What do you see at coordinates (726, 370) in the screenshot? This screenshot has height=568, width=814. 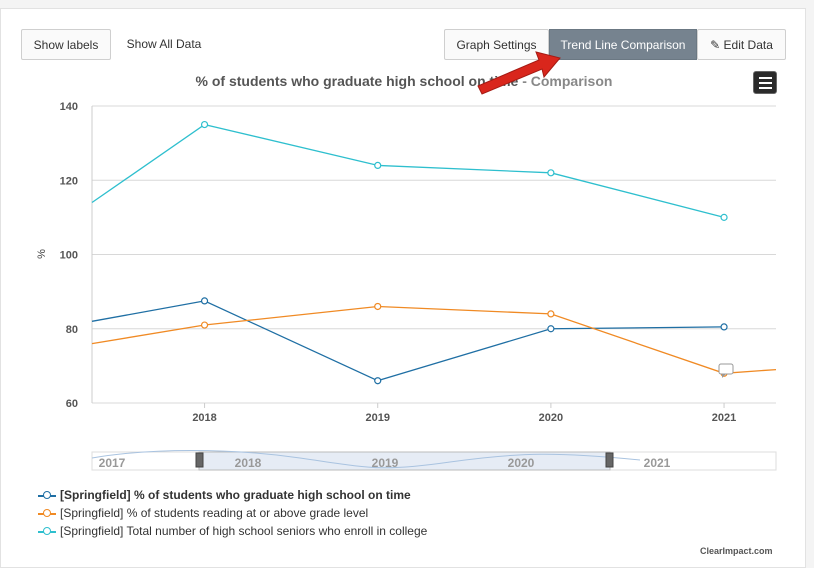 I see `comment-icon` at bounding box center [726, 370].